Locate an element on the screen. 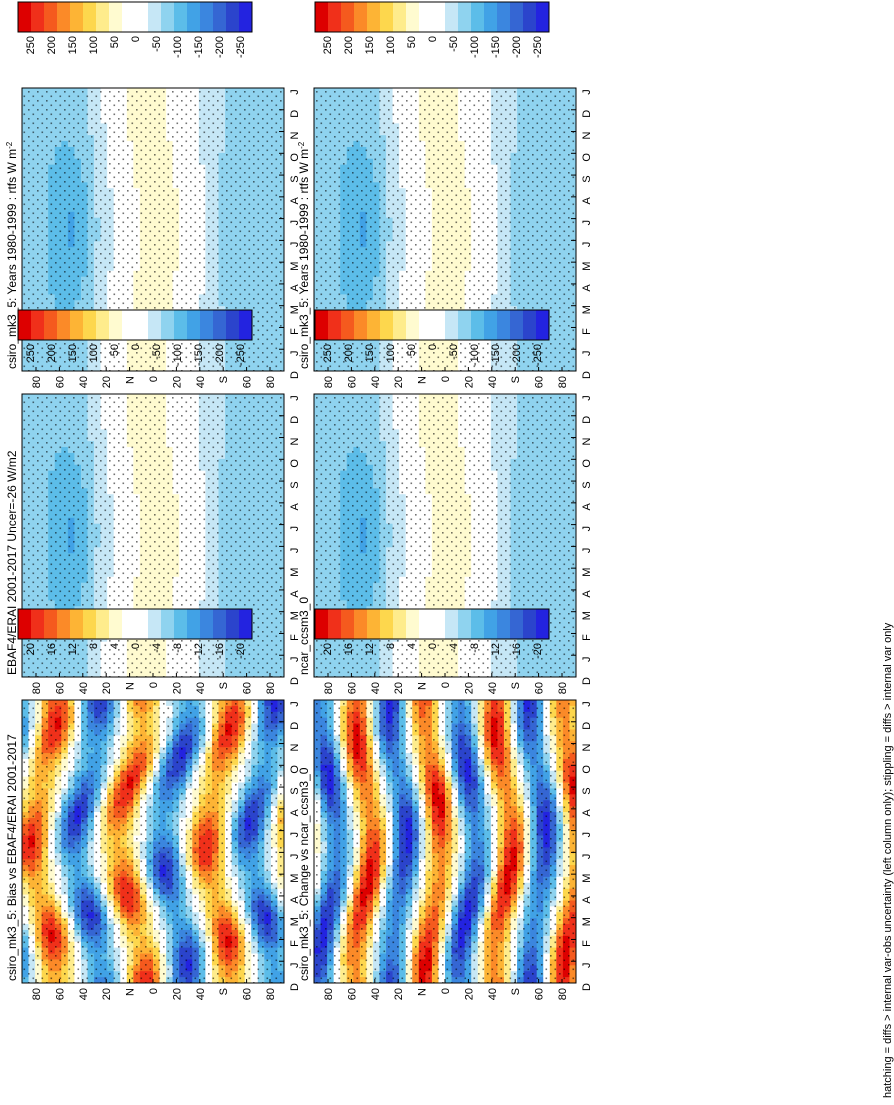 This screenshot has width=894, height=1105. colorbar-label: -250 is located at coordinates (241, 47).